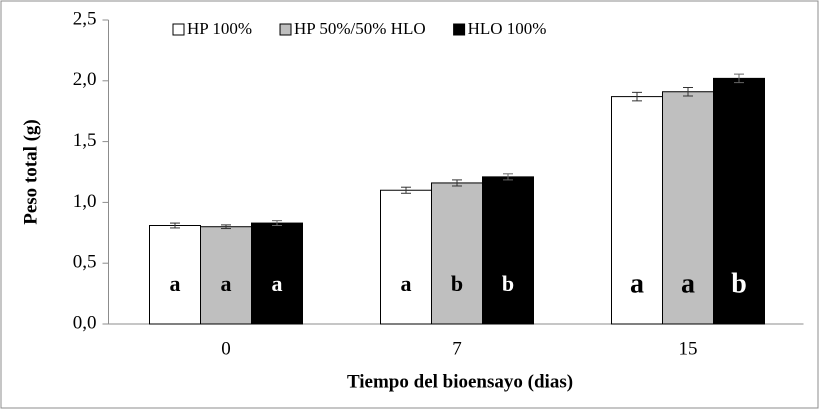 This screenshot has height=409, width=819. I want to click on x-tick-label: 0, so click(226, 348).